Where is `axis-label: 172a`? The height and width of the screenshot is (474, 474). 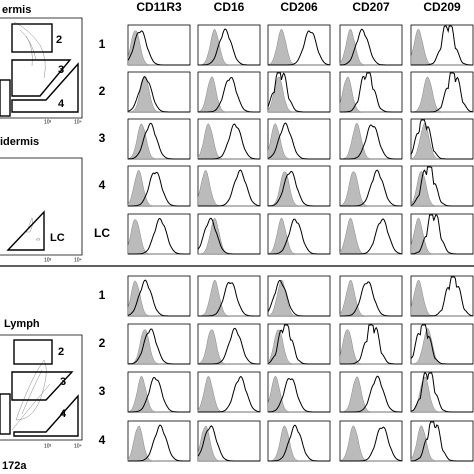
axis-label: 172a is located at coordinates (14, 466).